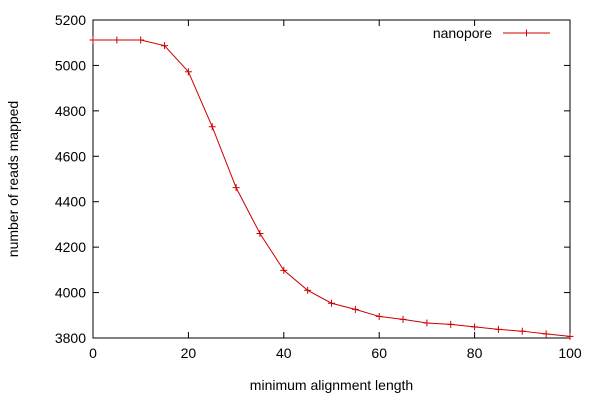  I want to click on x-tick-label: 60, so click(379, 353).